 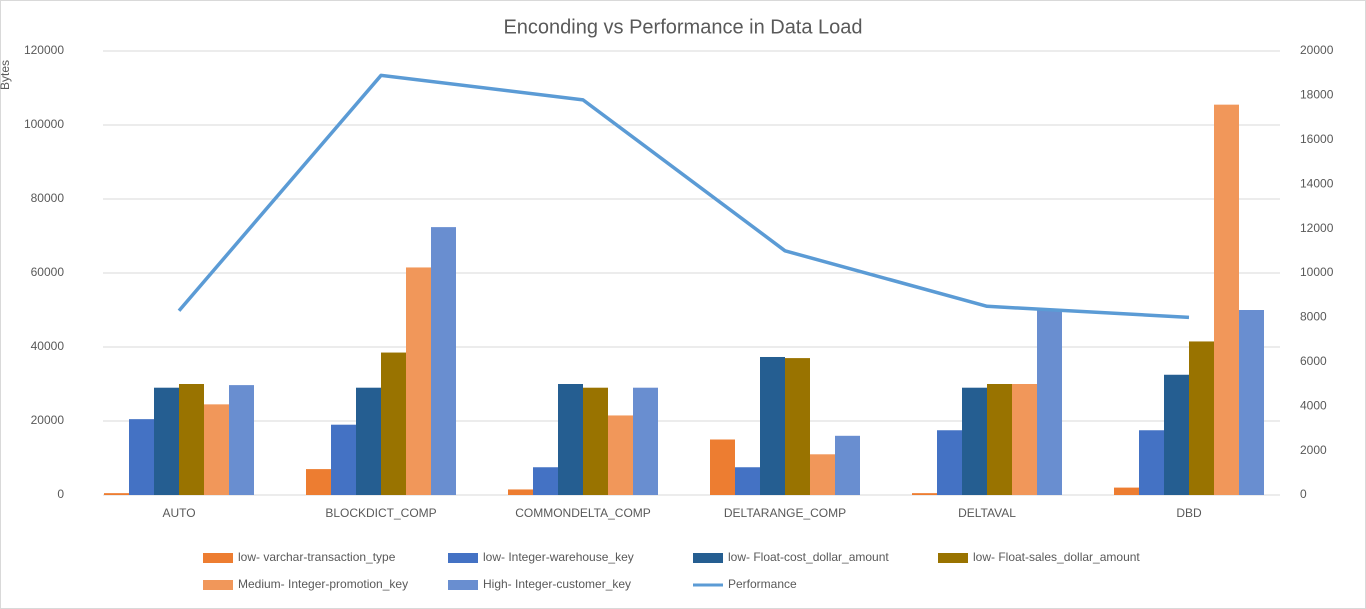 I want to click on y2-tick-label: 2000, so click(x=1313, y=450).